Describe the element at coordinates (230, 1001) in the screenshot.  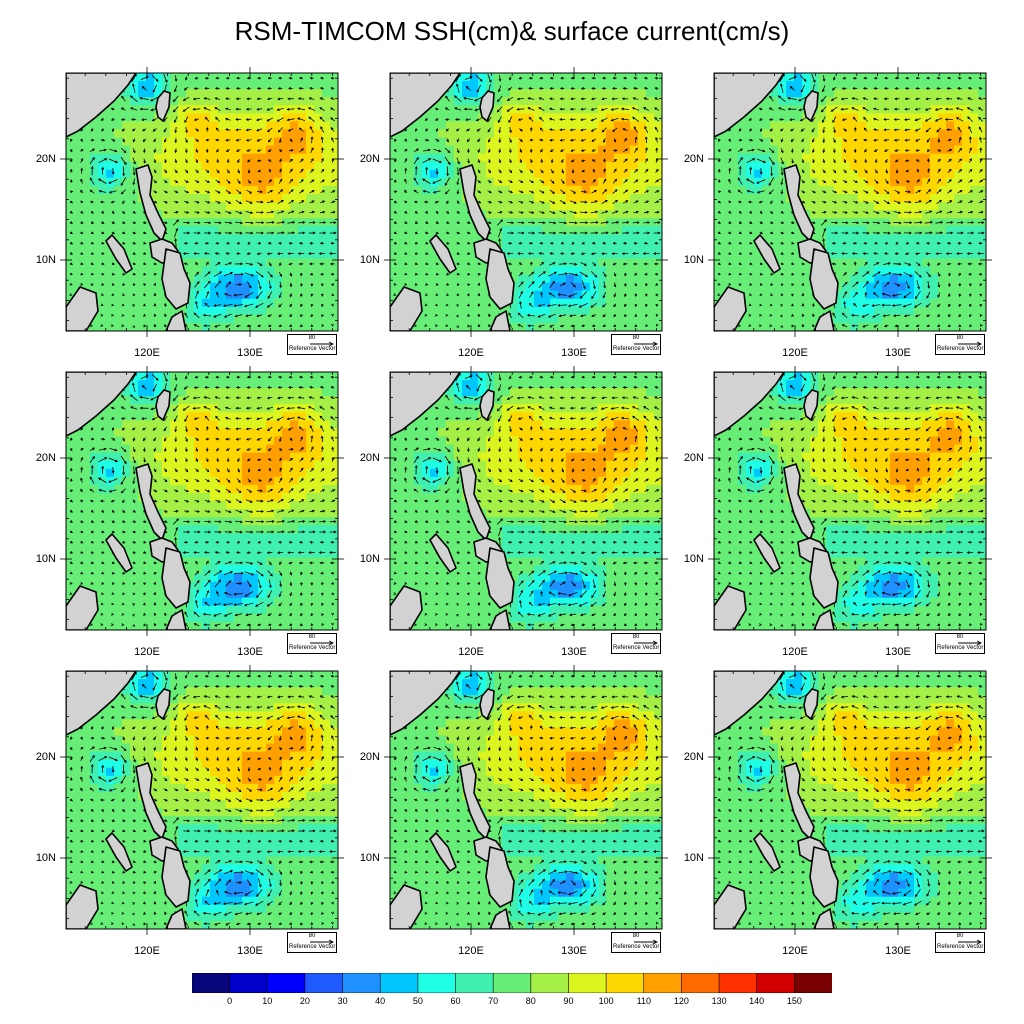
I see `colorbar-tick-label: 0` at that location.